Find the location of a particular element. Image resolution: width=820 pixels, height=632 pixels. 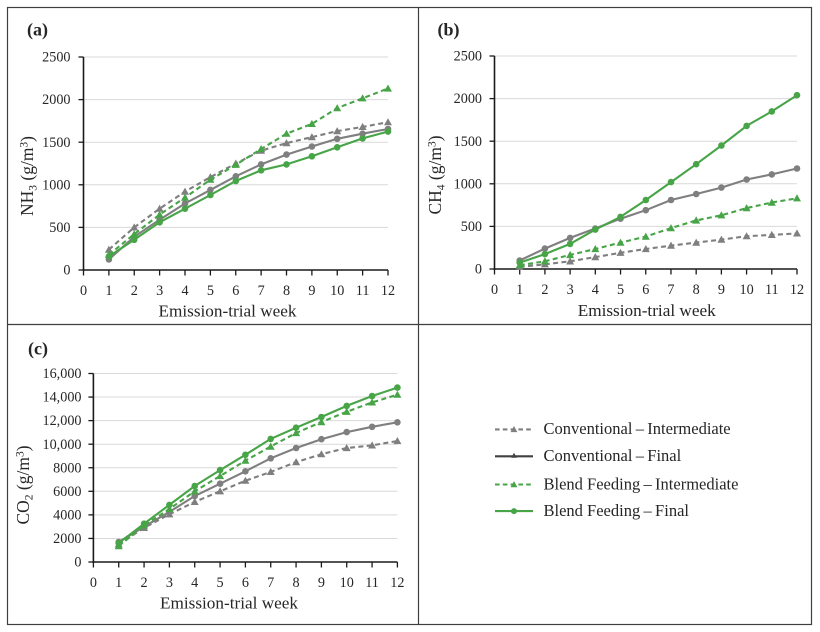

svg-text: 14,000 is located at coordinates (61, 398).